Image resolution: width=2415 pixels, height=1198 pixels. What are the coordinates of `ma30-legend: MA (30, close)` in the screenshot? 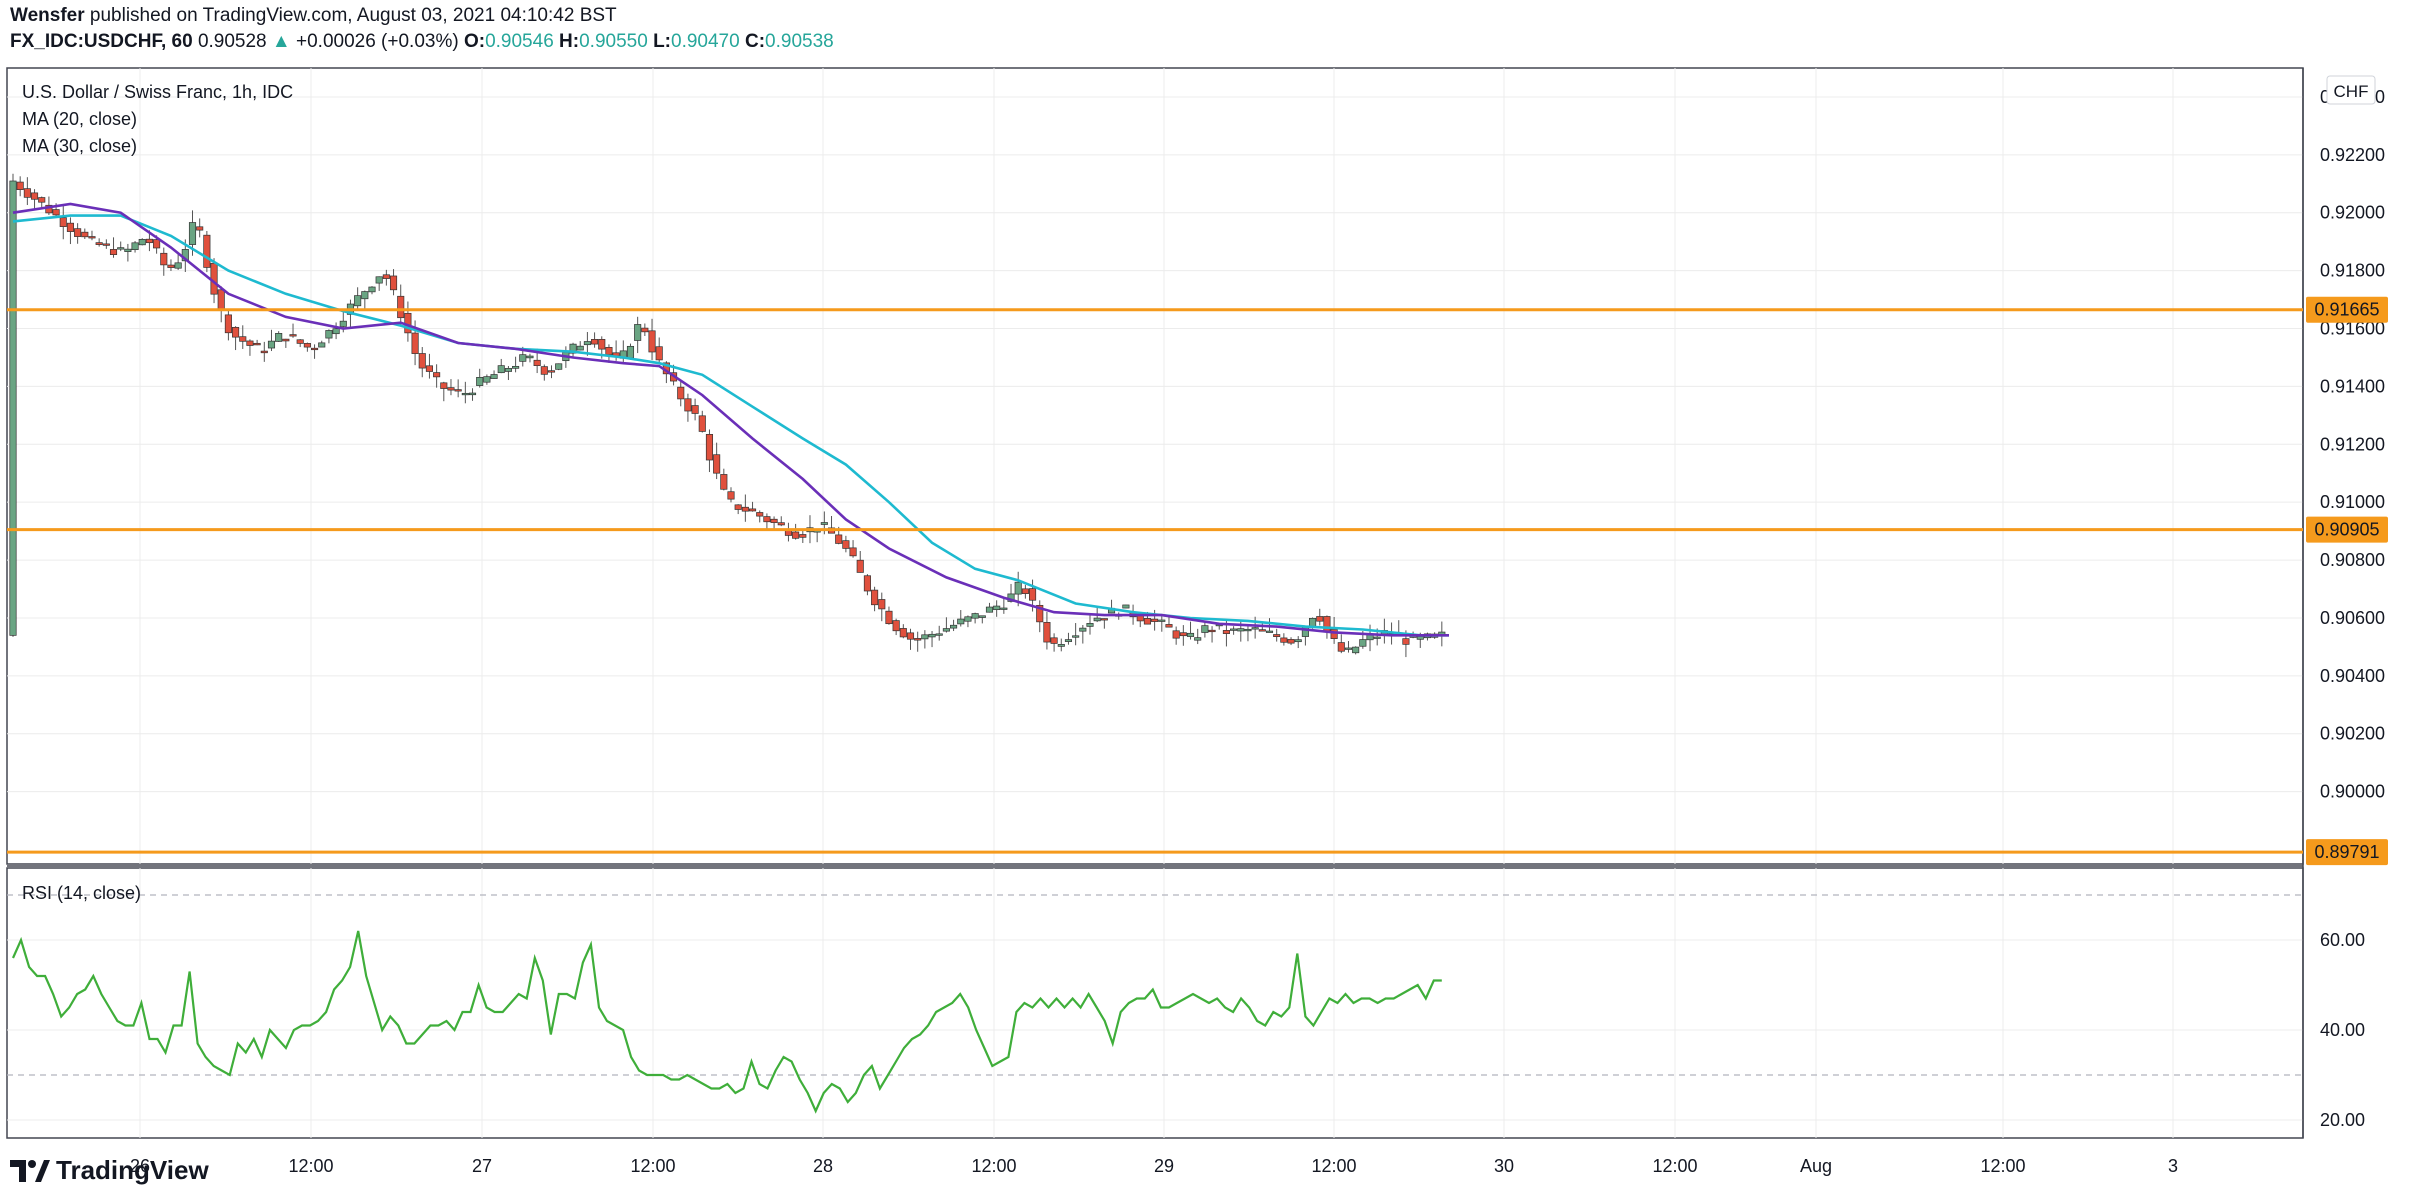 It's located at (80, 146).